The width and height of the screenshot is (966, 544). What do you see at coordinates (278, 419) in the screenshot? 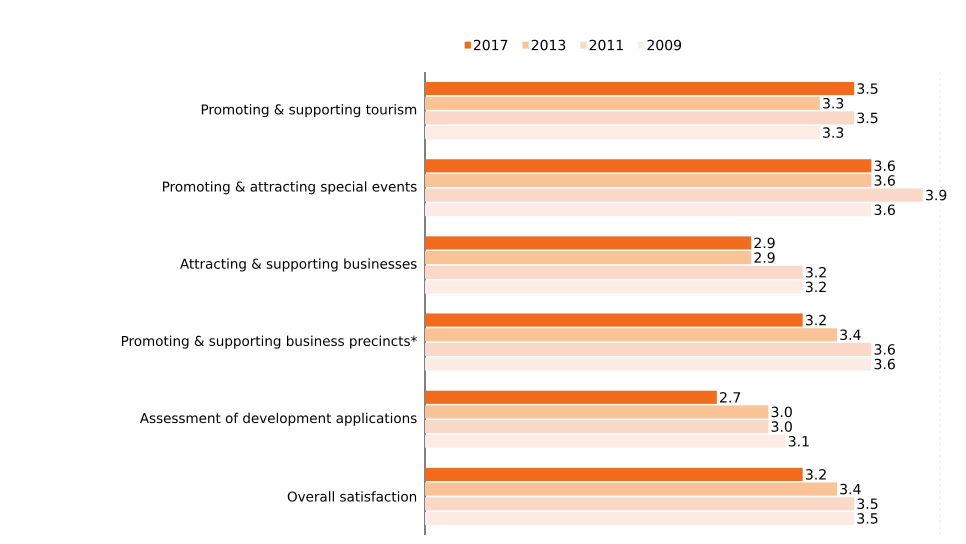
I see `y-tick-label: Assessment of development applications` at bounding box center [278, 419].